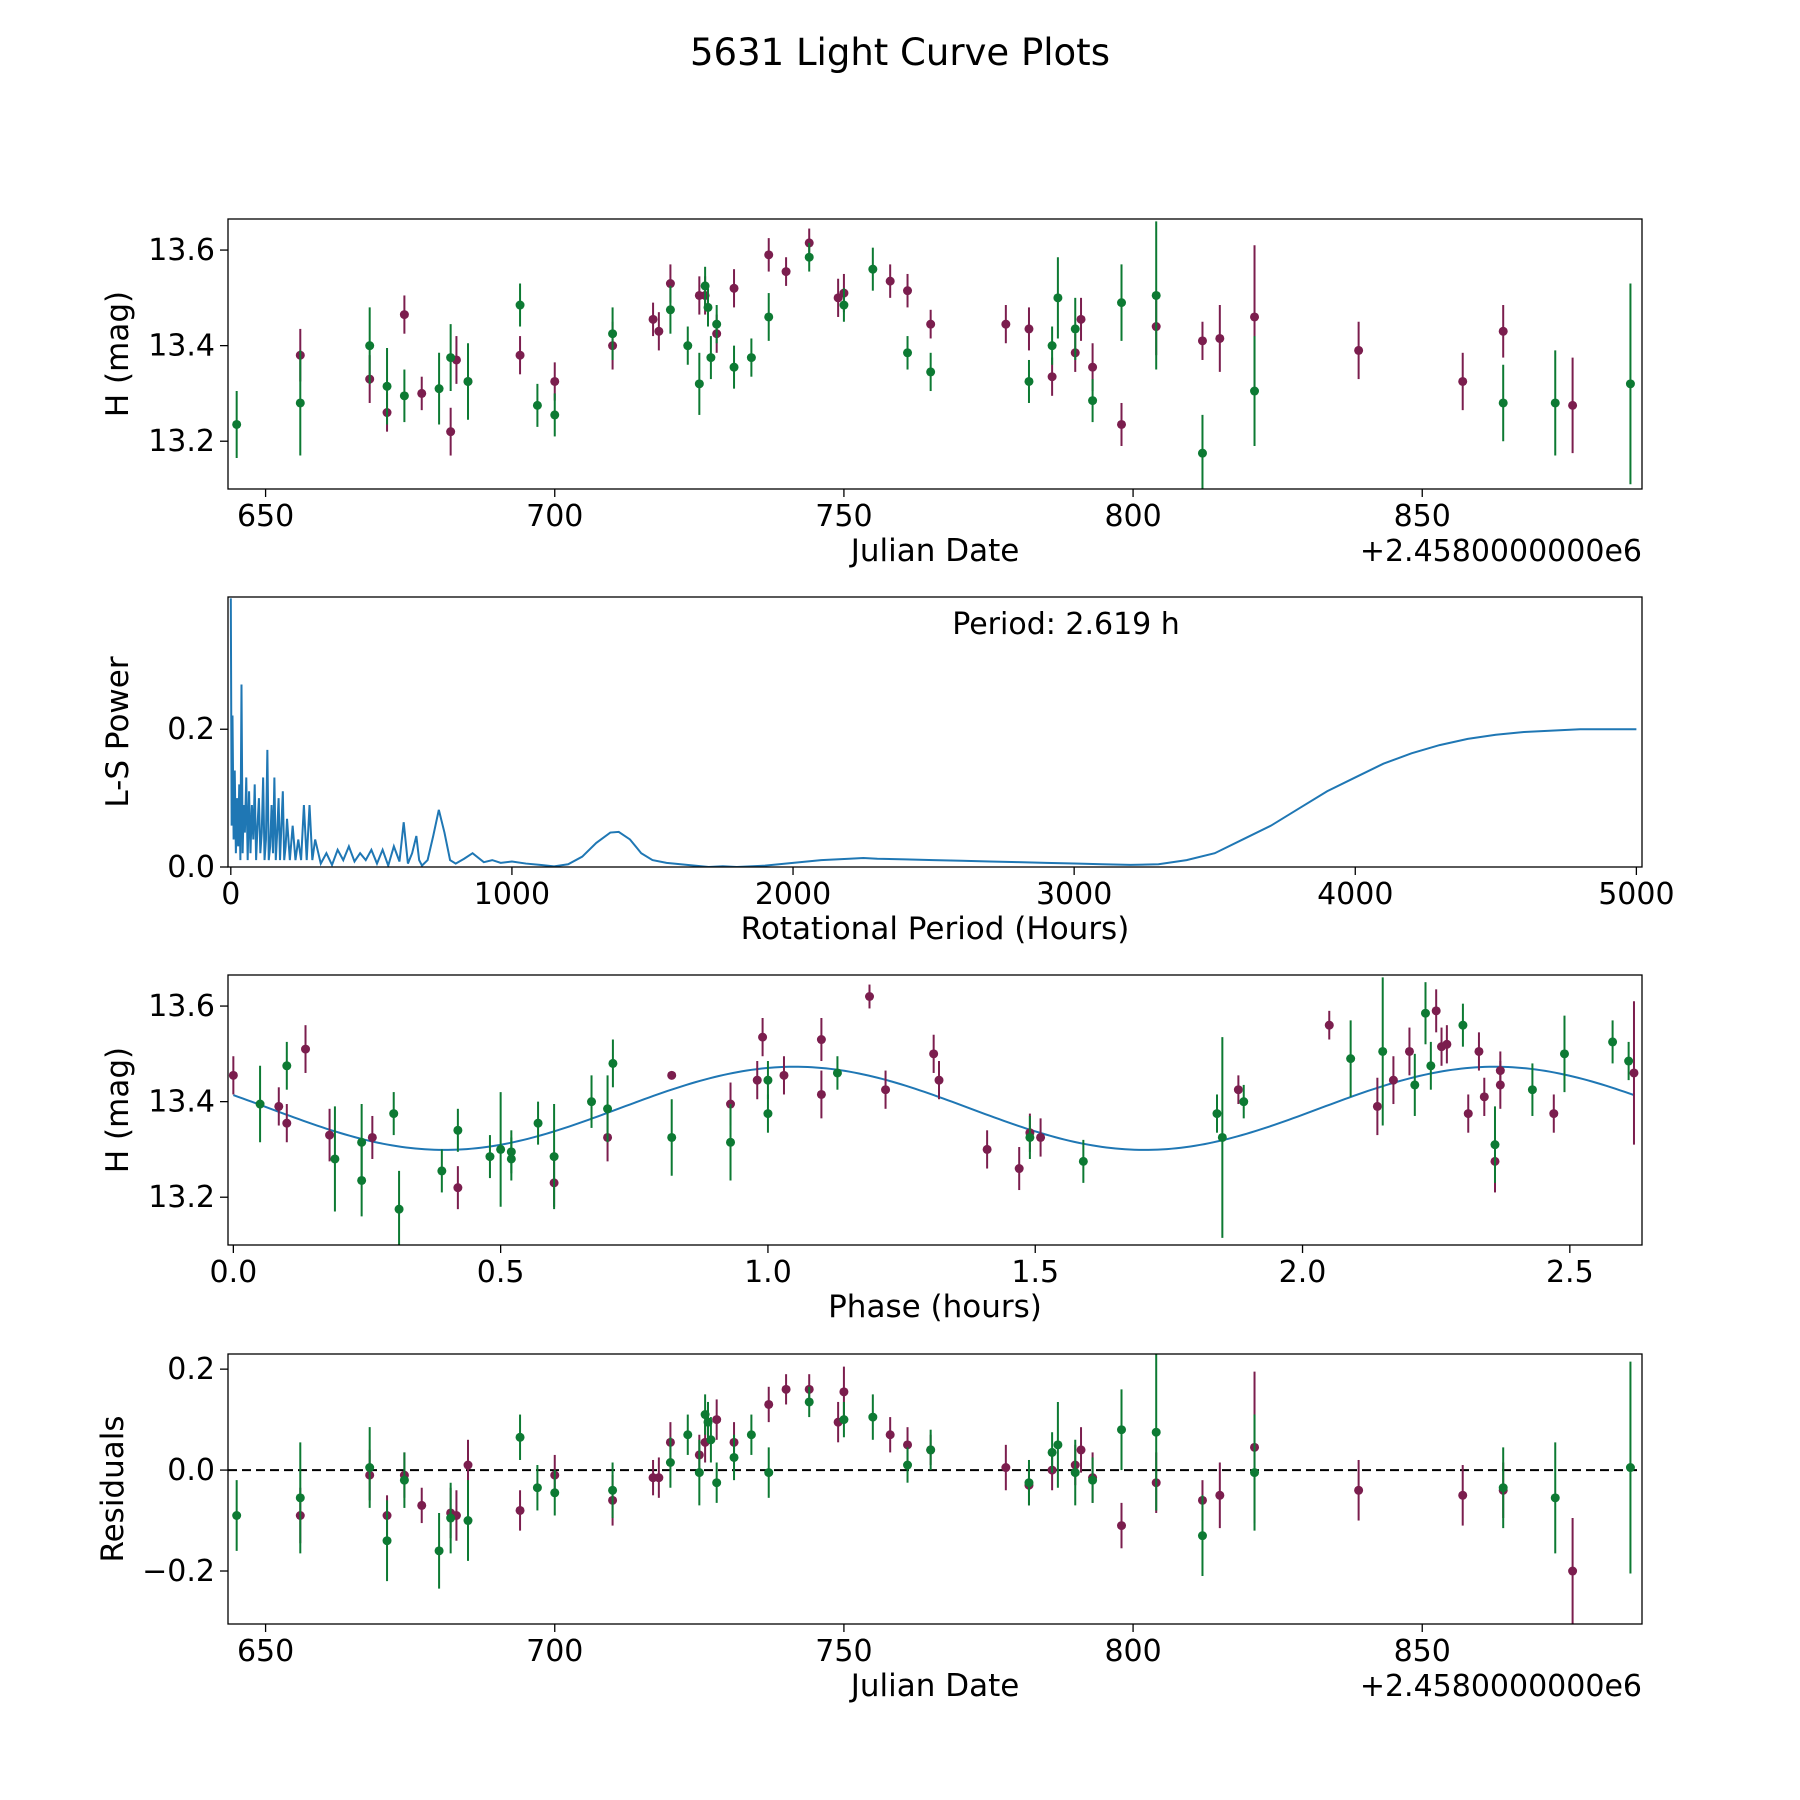 The height and width of the screenshot is (1800, 1800). I want to click on x-tick-label: 850, so click(1422, 516).